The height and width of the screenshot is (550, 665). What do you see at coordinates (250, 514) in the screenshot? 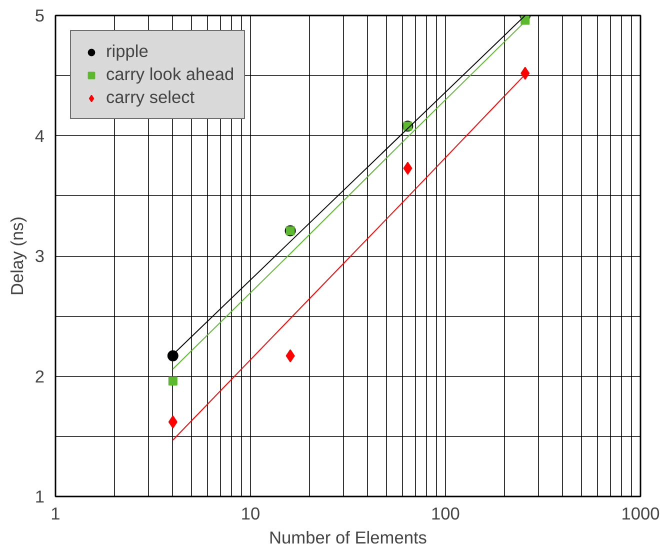
I see `x-tick-label: 10` at bounding box center [250, 514].